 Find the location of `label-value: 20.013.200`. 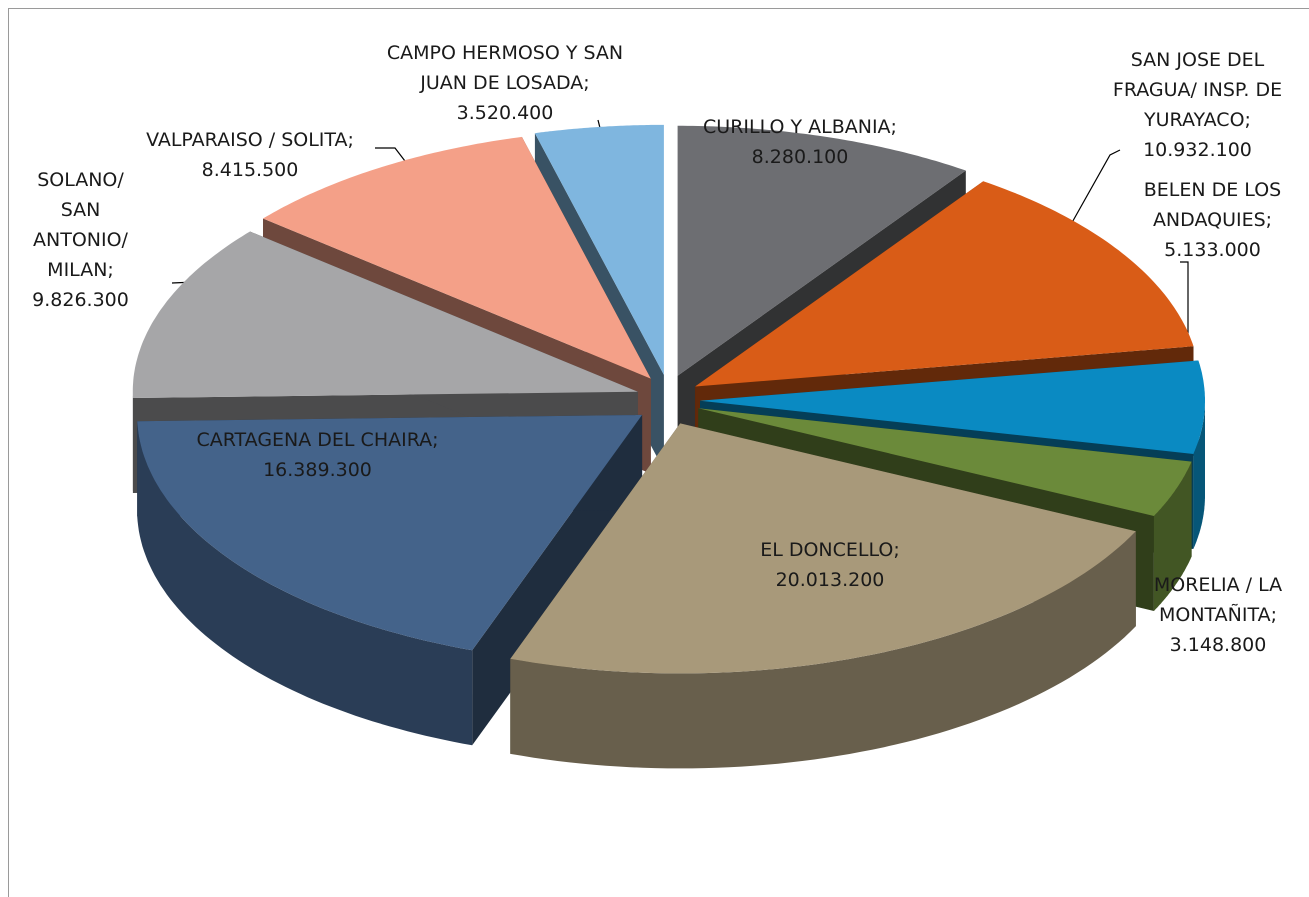

label-value: 20.013.200 is located at coordinates (830, 580).